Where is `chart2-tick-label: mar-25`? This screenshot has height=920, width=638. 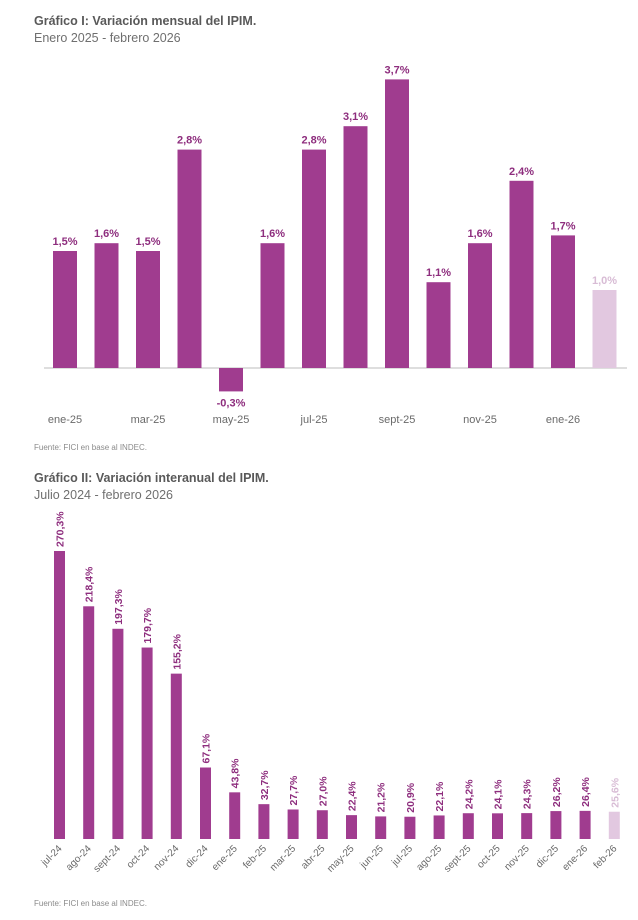
chart2-tick-label: mar-25 is located at coordinates (283, 858).